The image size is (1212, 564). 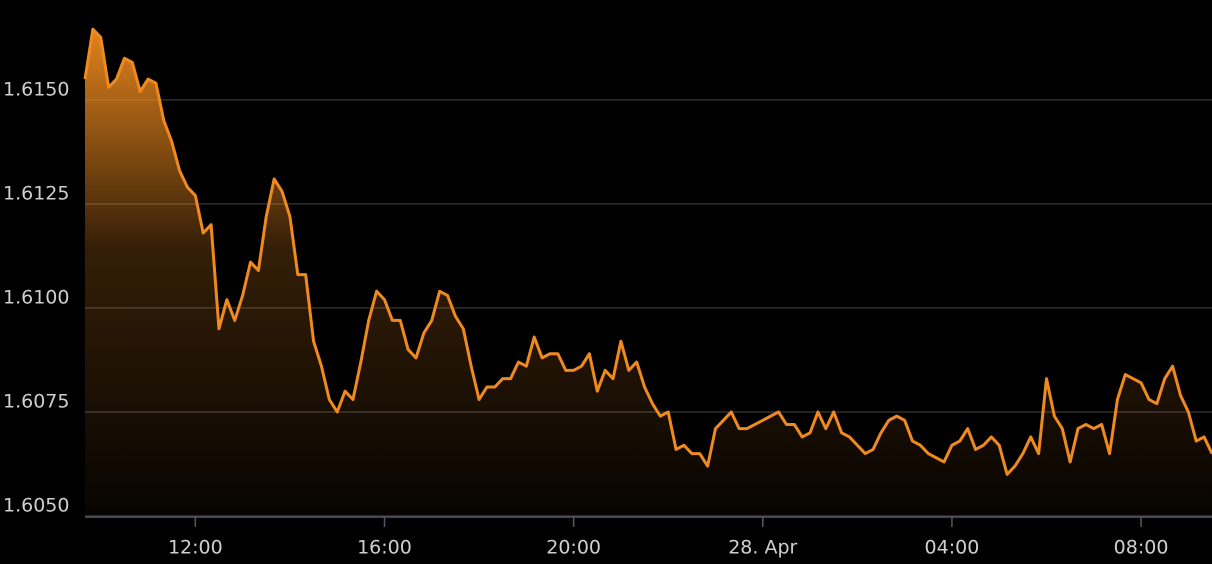 What do you see at coordinates (195, 548) in the screenshot?
I see `x-tick-label: 12:00` at bounding box center [195, 548].